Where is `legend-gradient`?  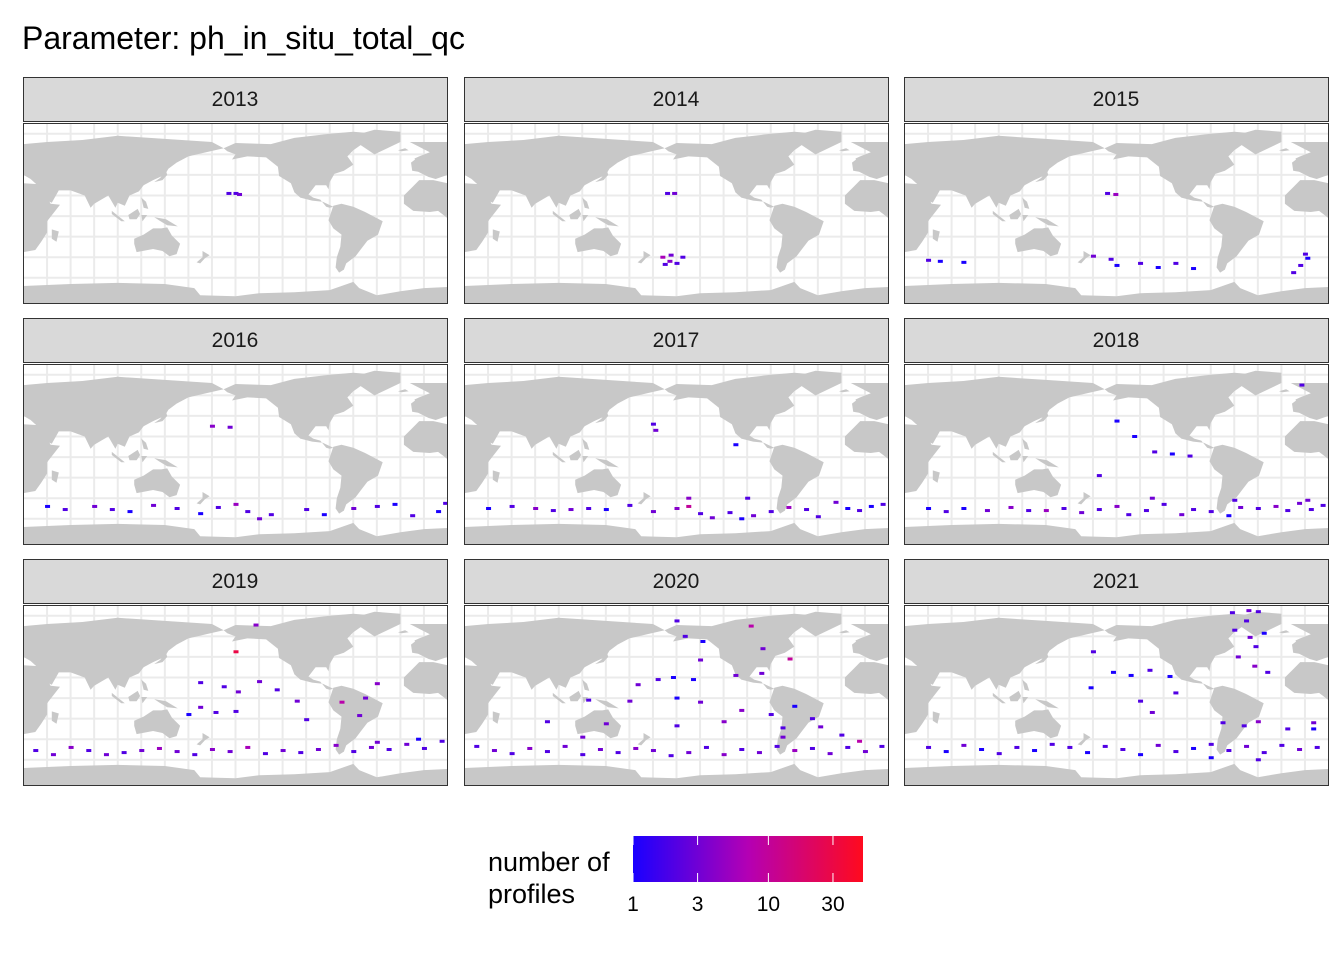
legend-gradient is located at coordinates (748, 859).